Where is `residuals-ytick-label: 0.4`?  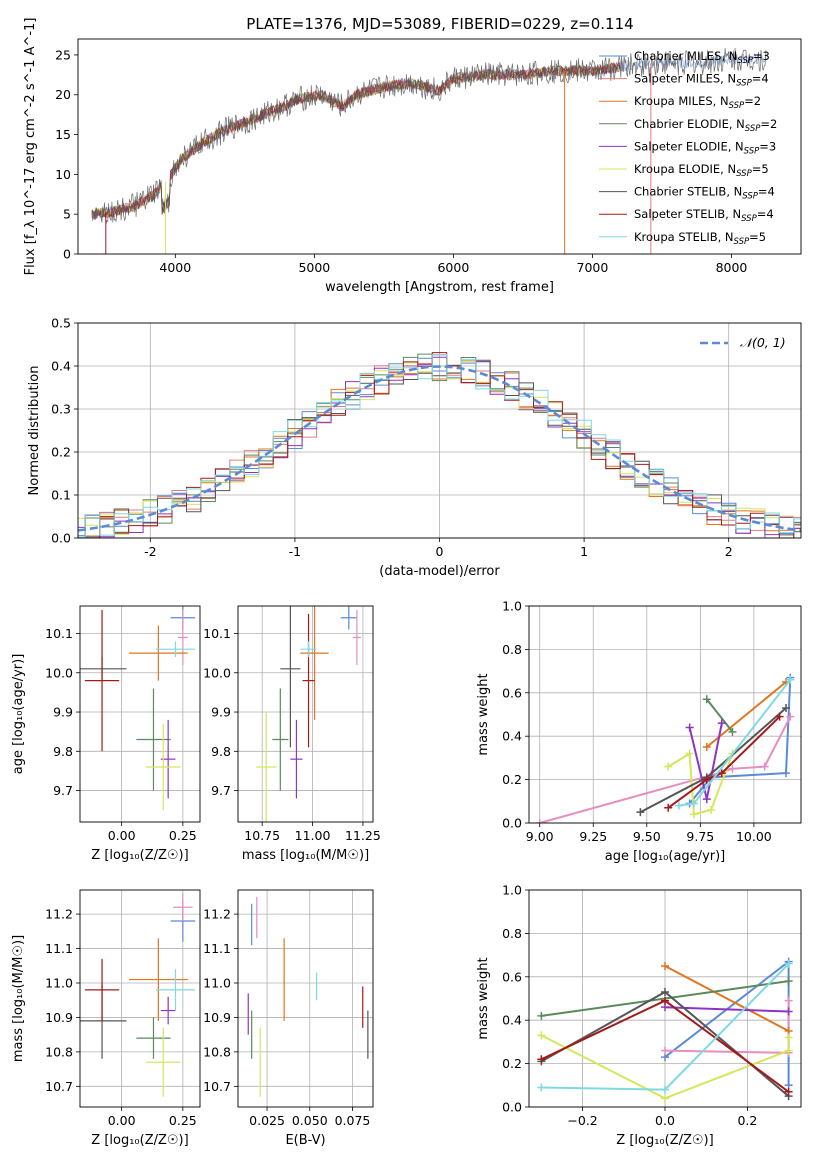
residuals-ytick-label: 0.4 is located at coordinates (61, 366).